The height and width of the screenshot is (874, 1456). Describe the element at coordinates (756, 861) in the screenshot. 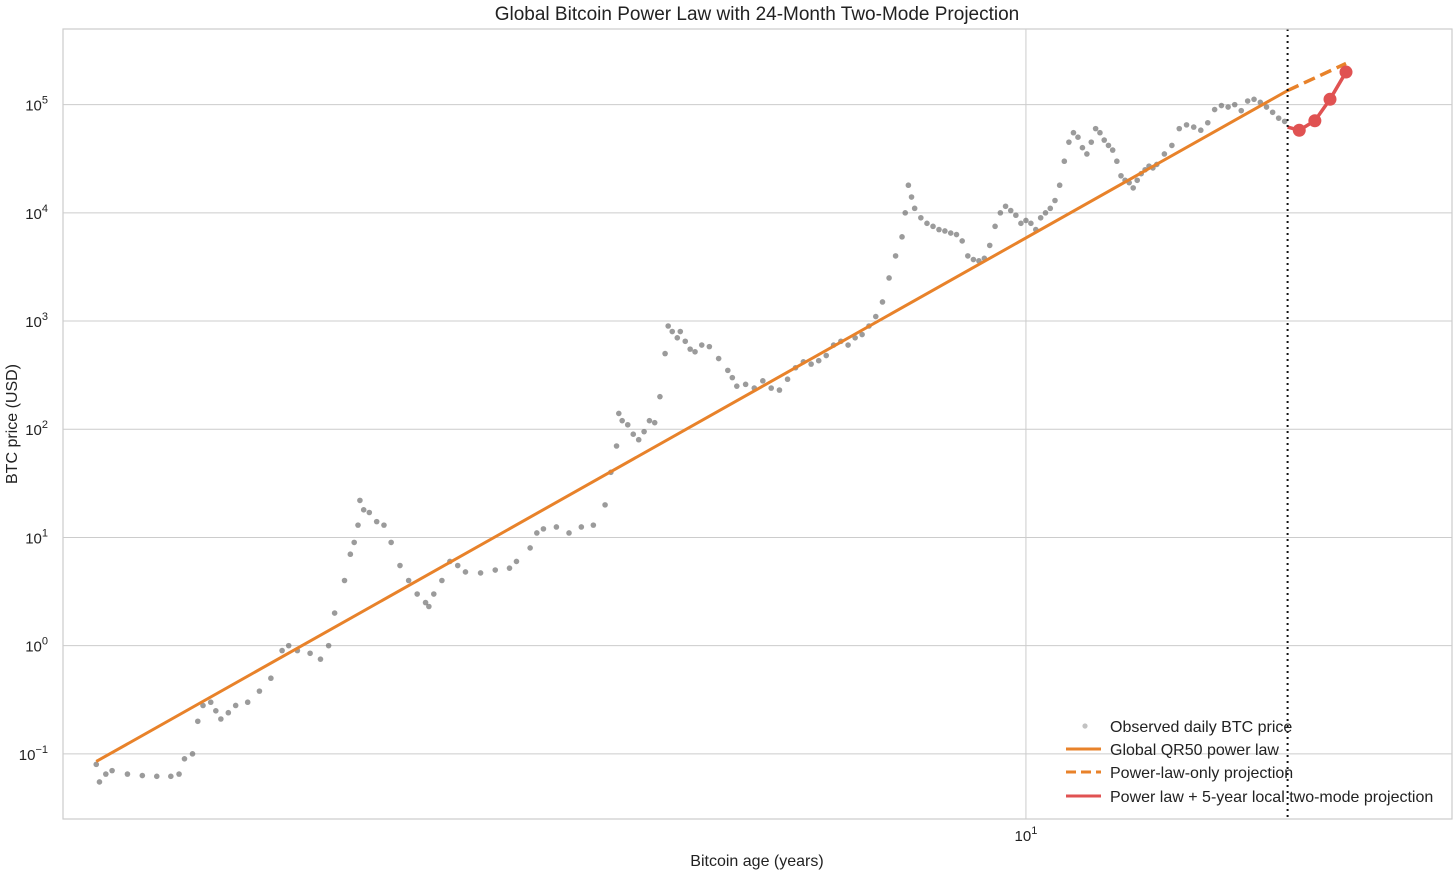

I see `x-axis-label: Bitcoin age (years)` at that location.